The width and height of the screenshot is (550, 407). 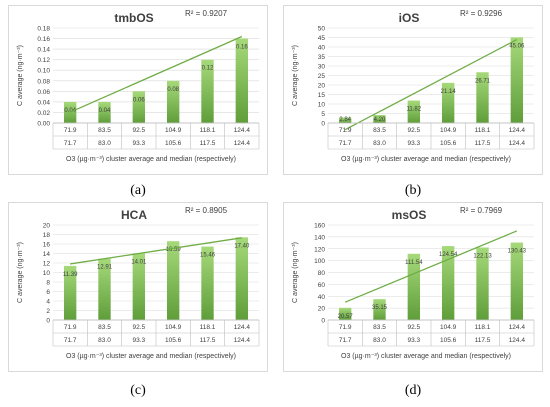 What do you see at coordinates (48, 311) in the screenshot?
I see `y-tick-label: 2` at bounding box center [48, 311].